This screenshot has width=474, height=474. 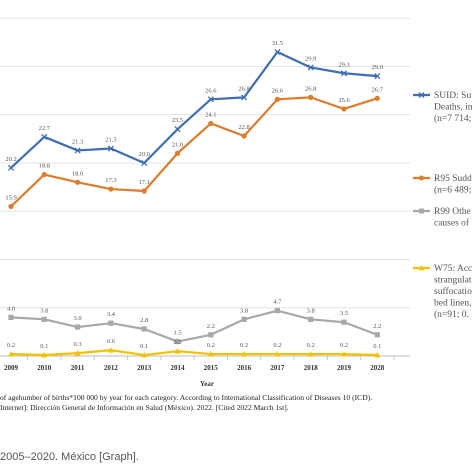 What do you see at coordinates (11, 308) in the screenshot?
I see `data-label: 4.0` at bounding box center [11, 308].